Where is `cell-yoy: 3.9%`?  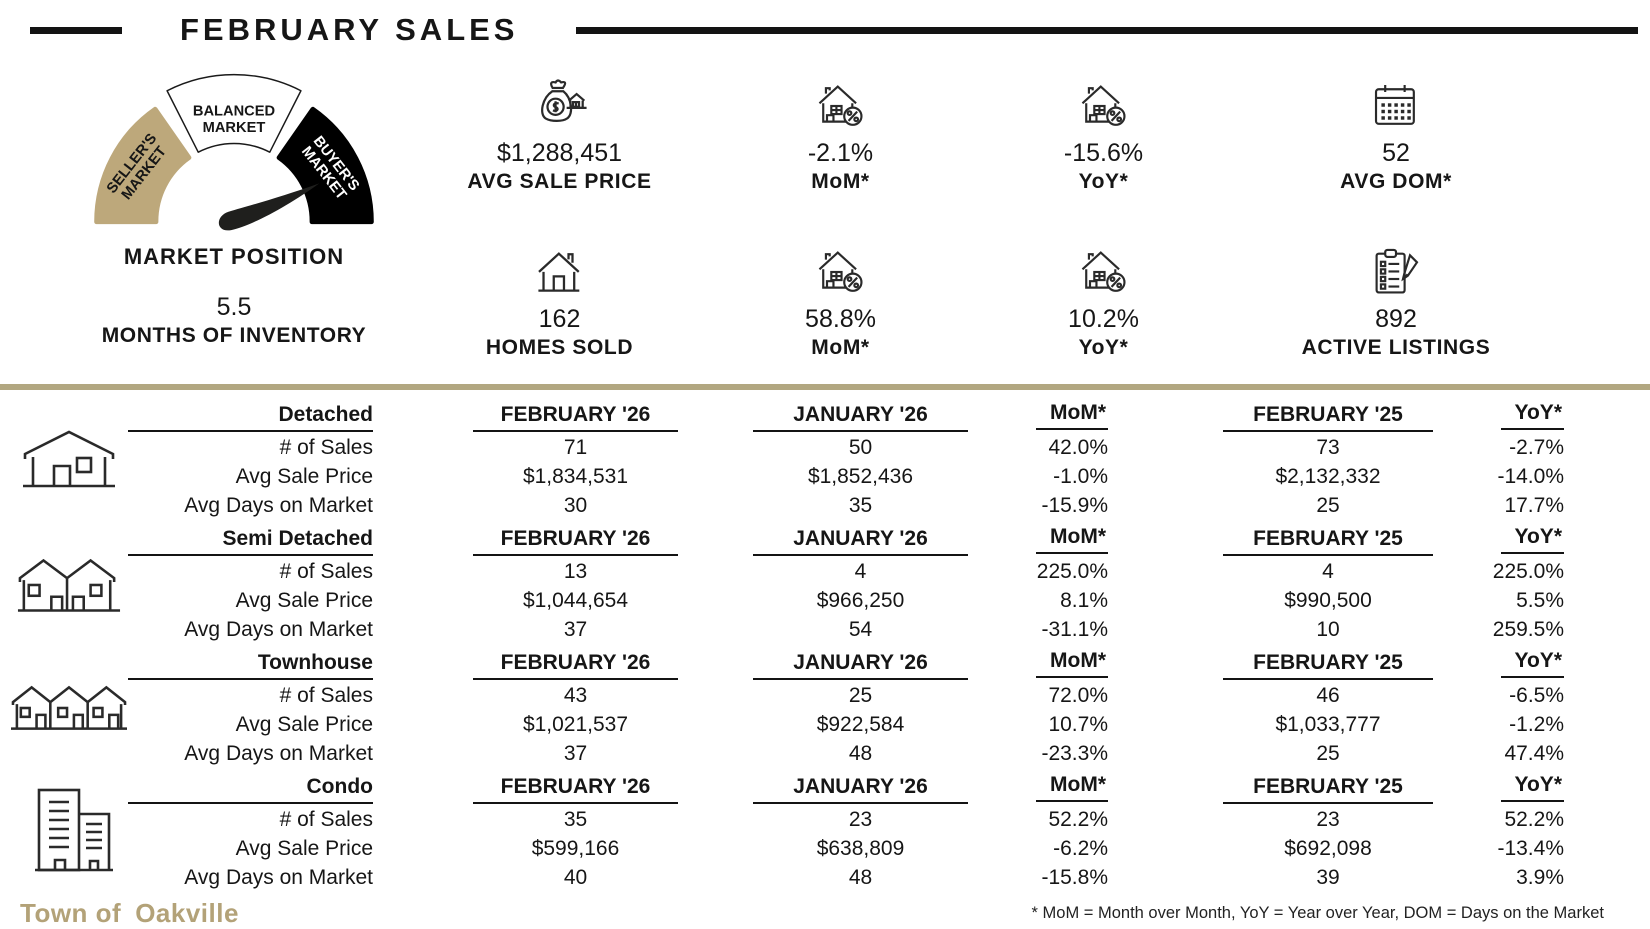 cell-yoy: 3.9% is located at coordinates (1540, 877).